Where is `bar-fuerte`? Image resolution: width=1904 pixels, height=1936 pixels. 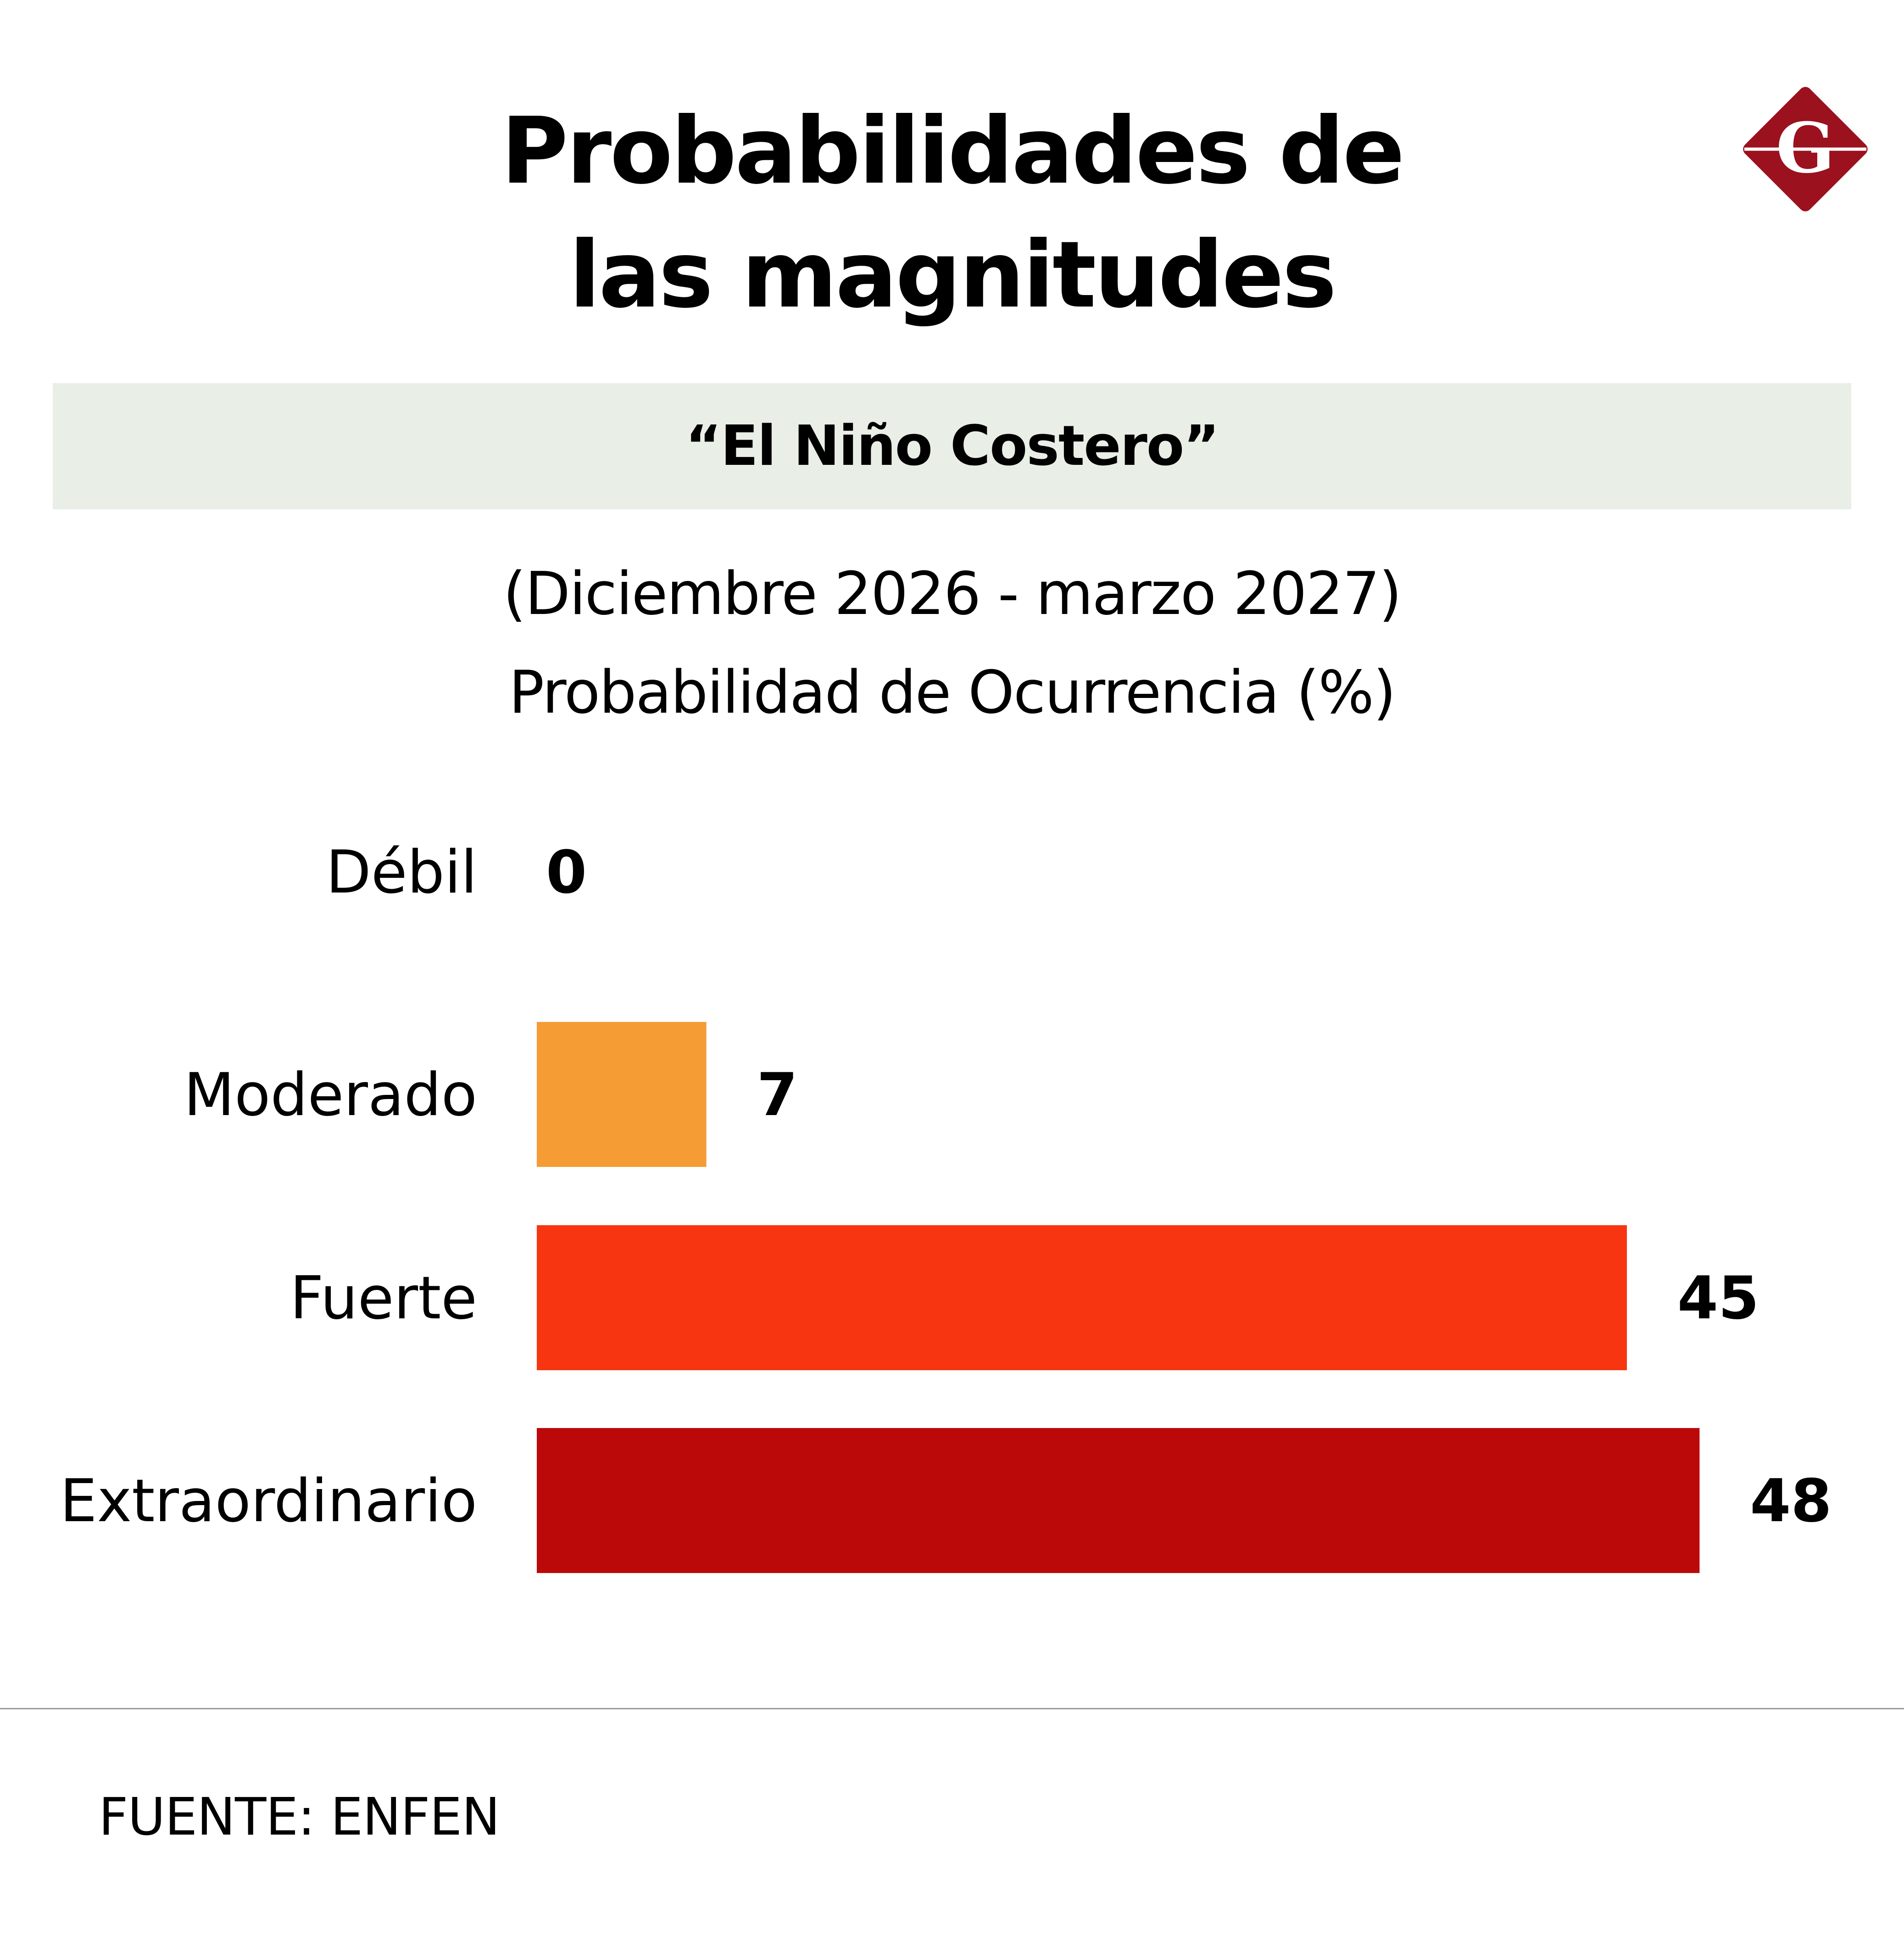
bar-fuerte is located at coordinates (1082, 1297).